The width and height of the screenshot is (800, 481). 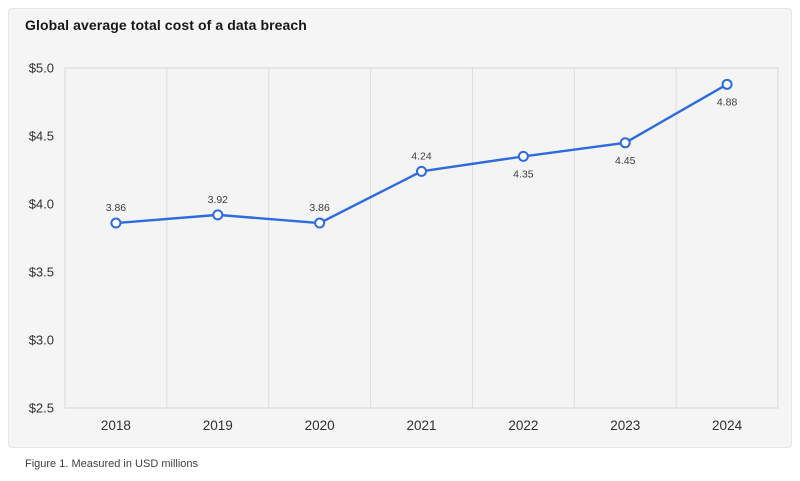 What do you see at coordinates (727, 425) in the screenshot?
I see `x-axis-tick-label: 2024` at bounding box center [727, 425].